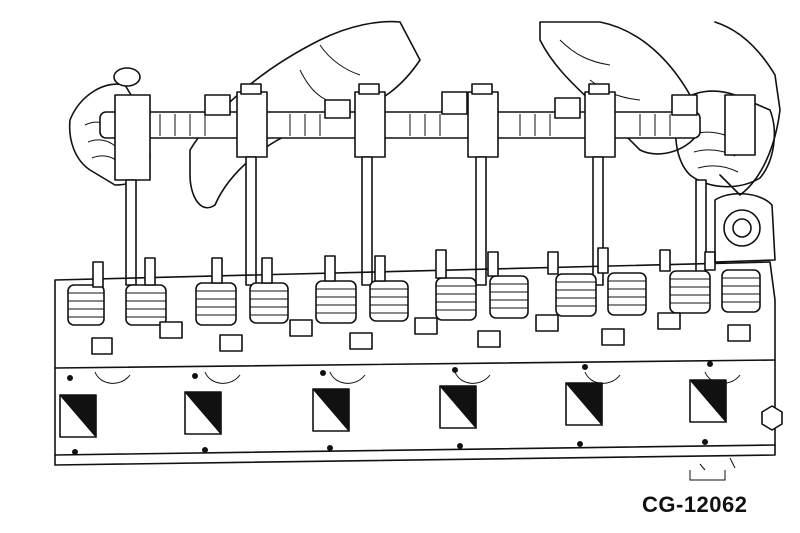 This screenshot has height=533, width=800. What do you see at coordinates (404, 267) in the screenshot?
I see `valve-stems` at bounding box center [404, 267].